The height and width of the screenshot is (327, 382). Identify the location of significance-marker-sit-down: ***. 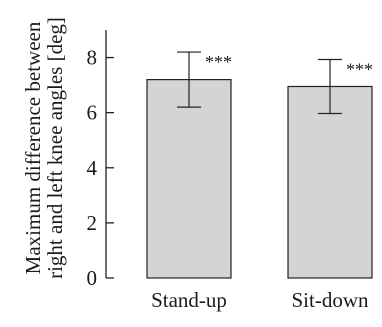
(359, 69).